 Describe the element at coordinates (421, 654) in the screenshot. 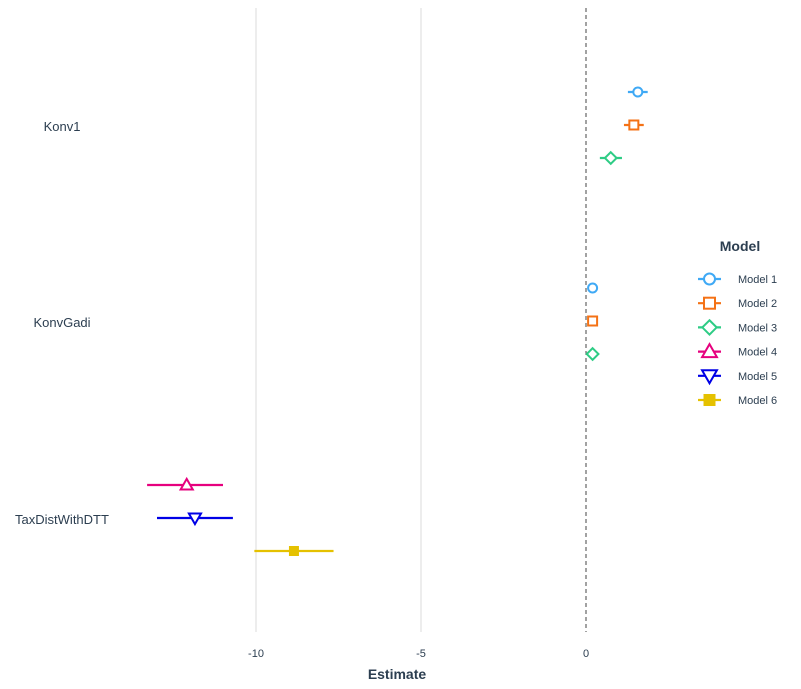

I see `x-tick-label: -5` at that location.